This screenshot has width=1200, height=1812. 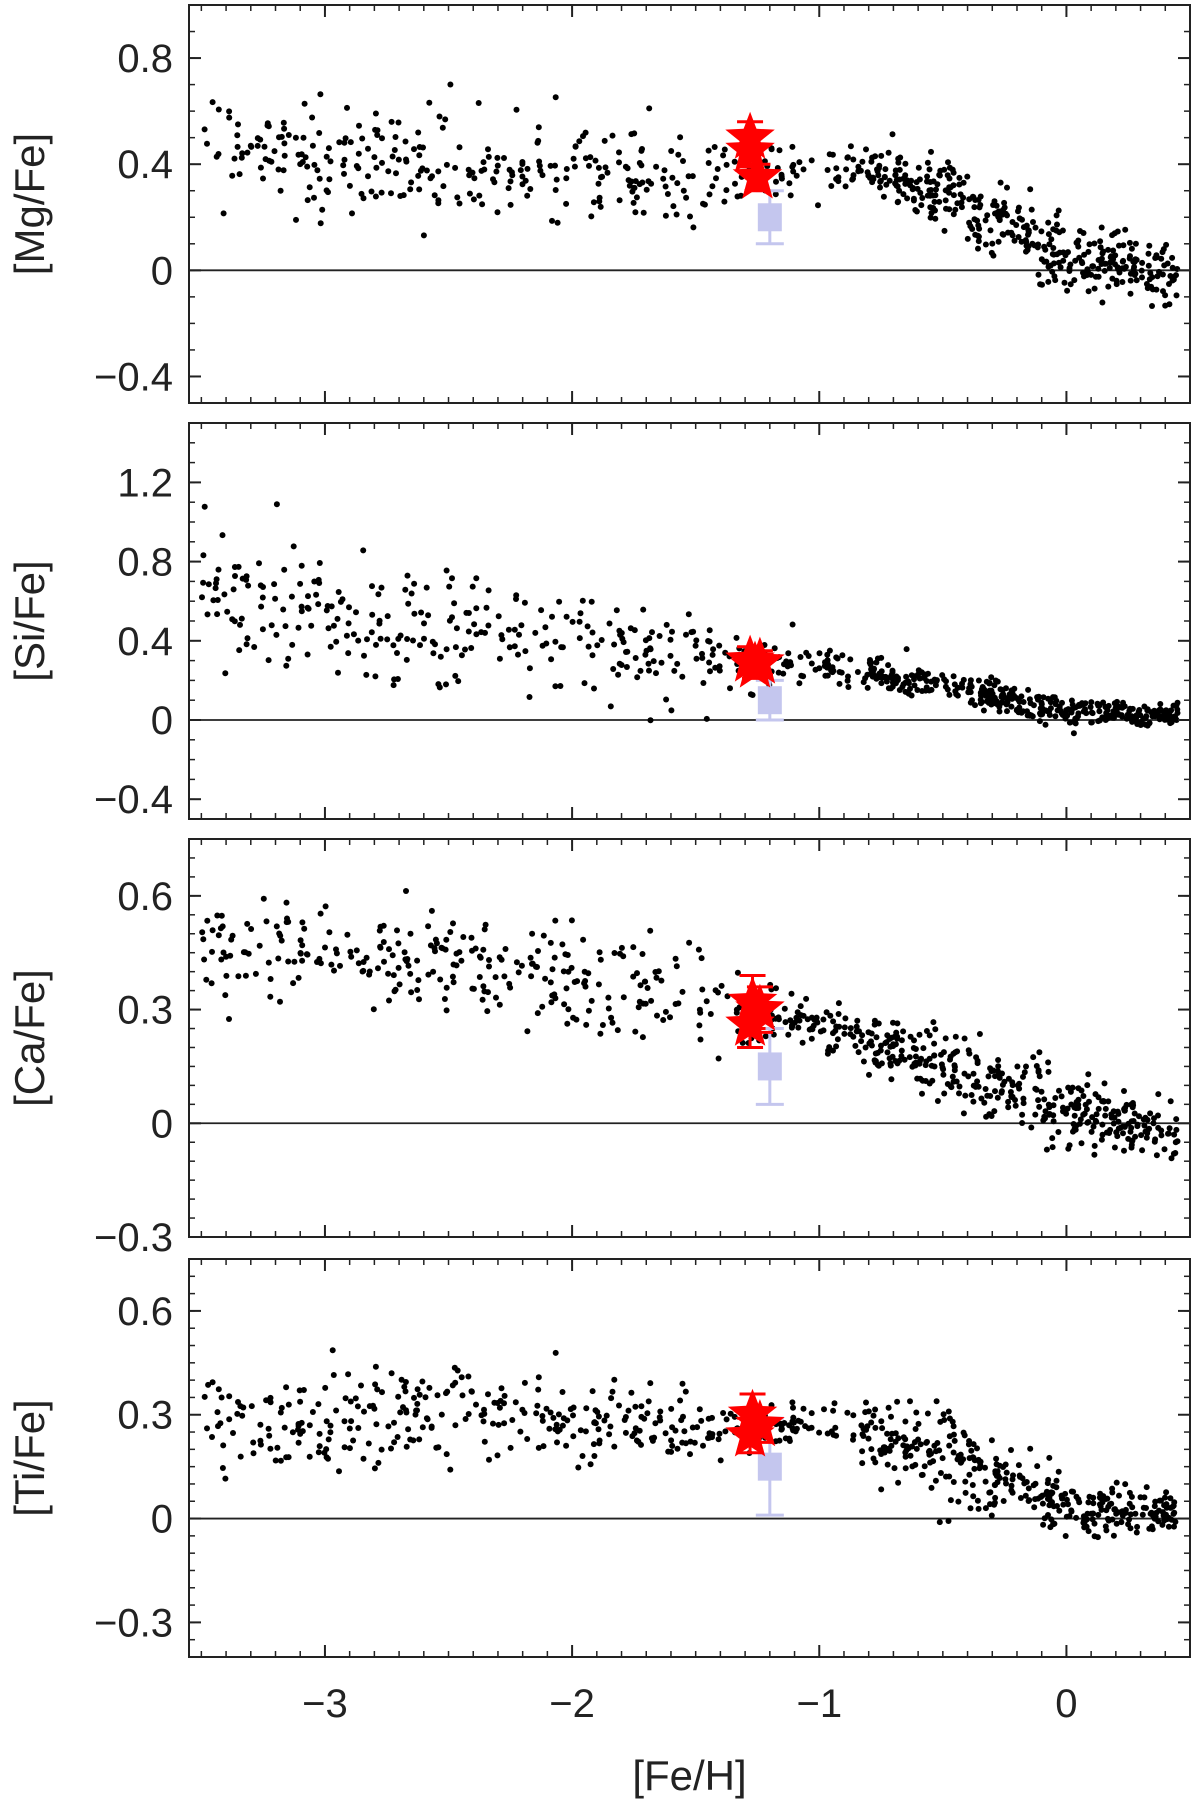 I want to click on x-axis-label: [Fe/H], so click(x=689, y=1775).